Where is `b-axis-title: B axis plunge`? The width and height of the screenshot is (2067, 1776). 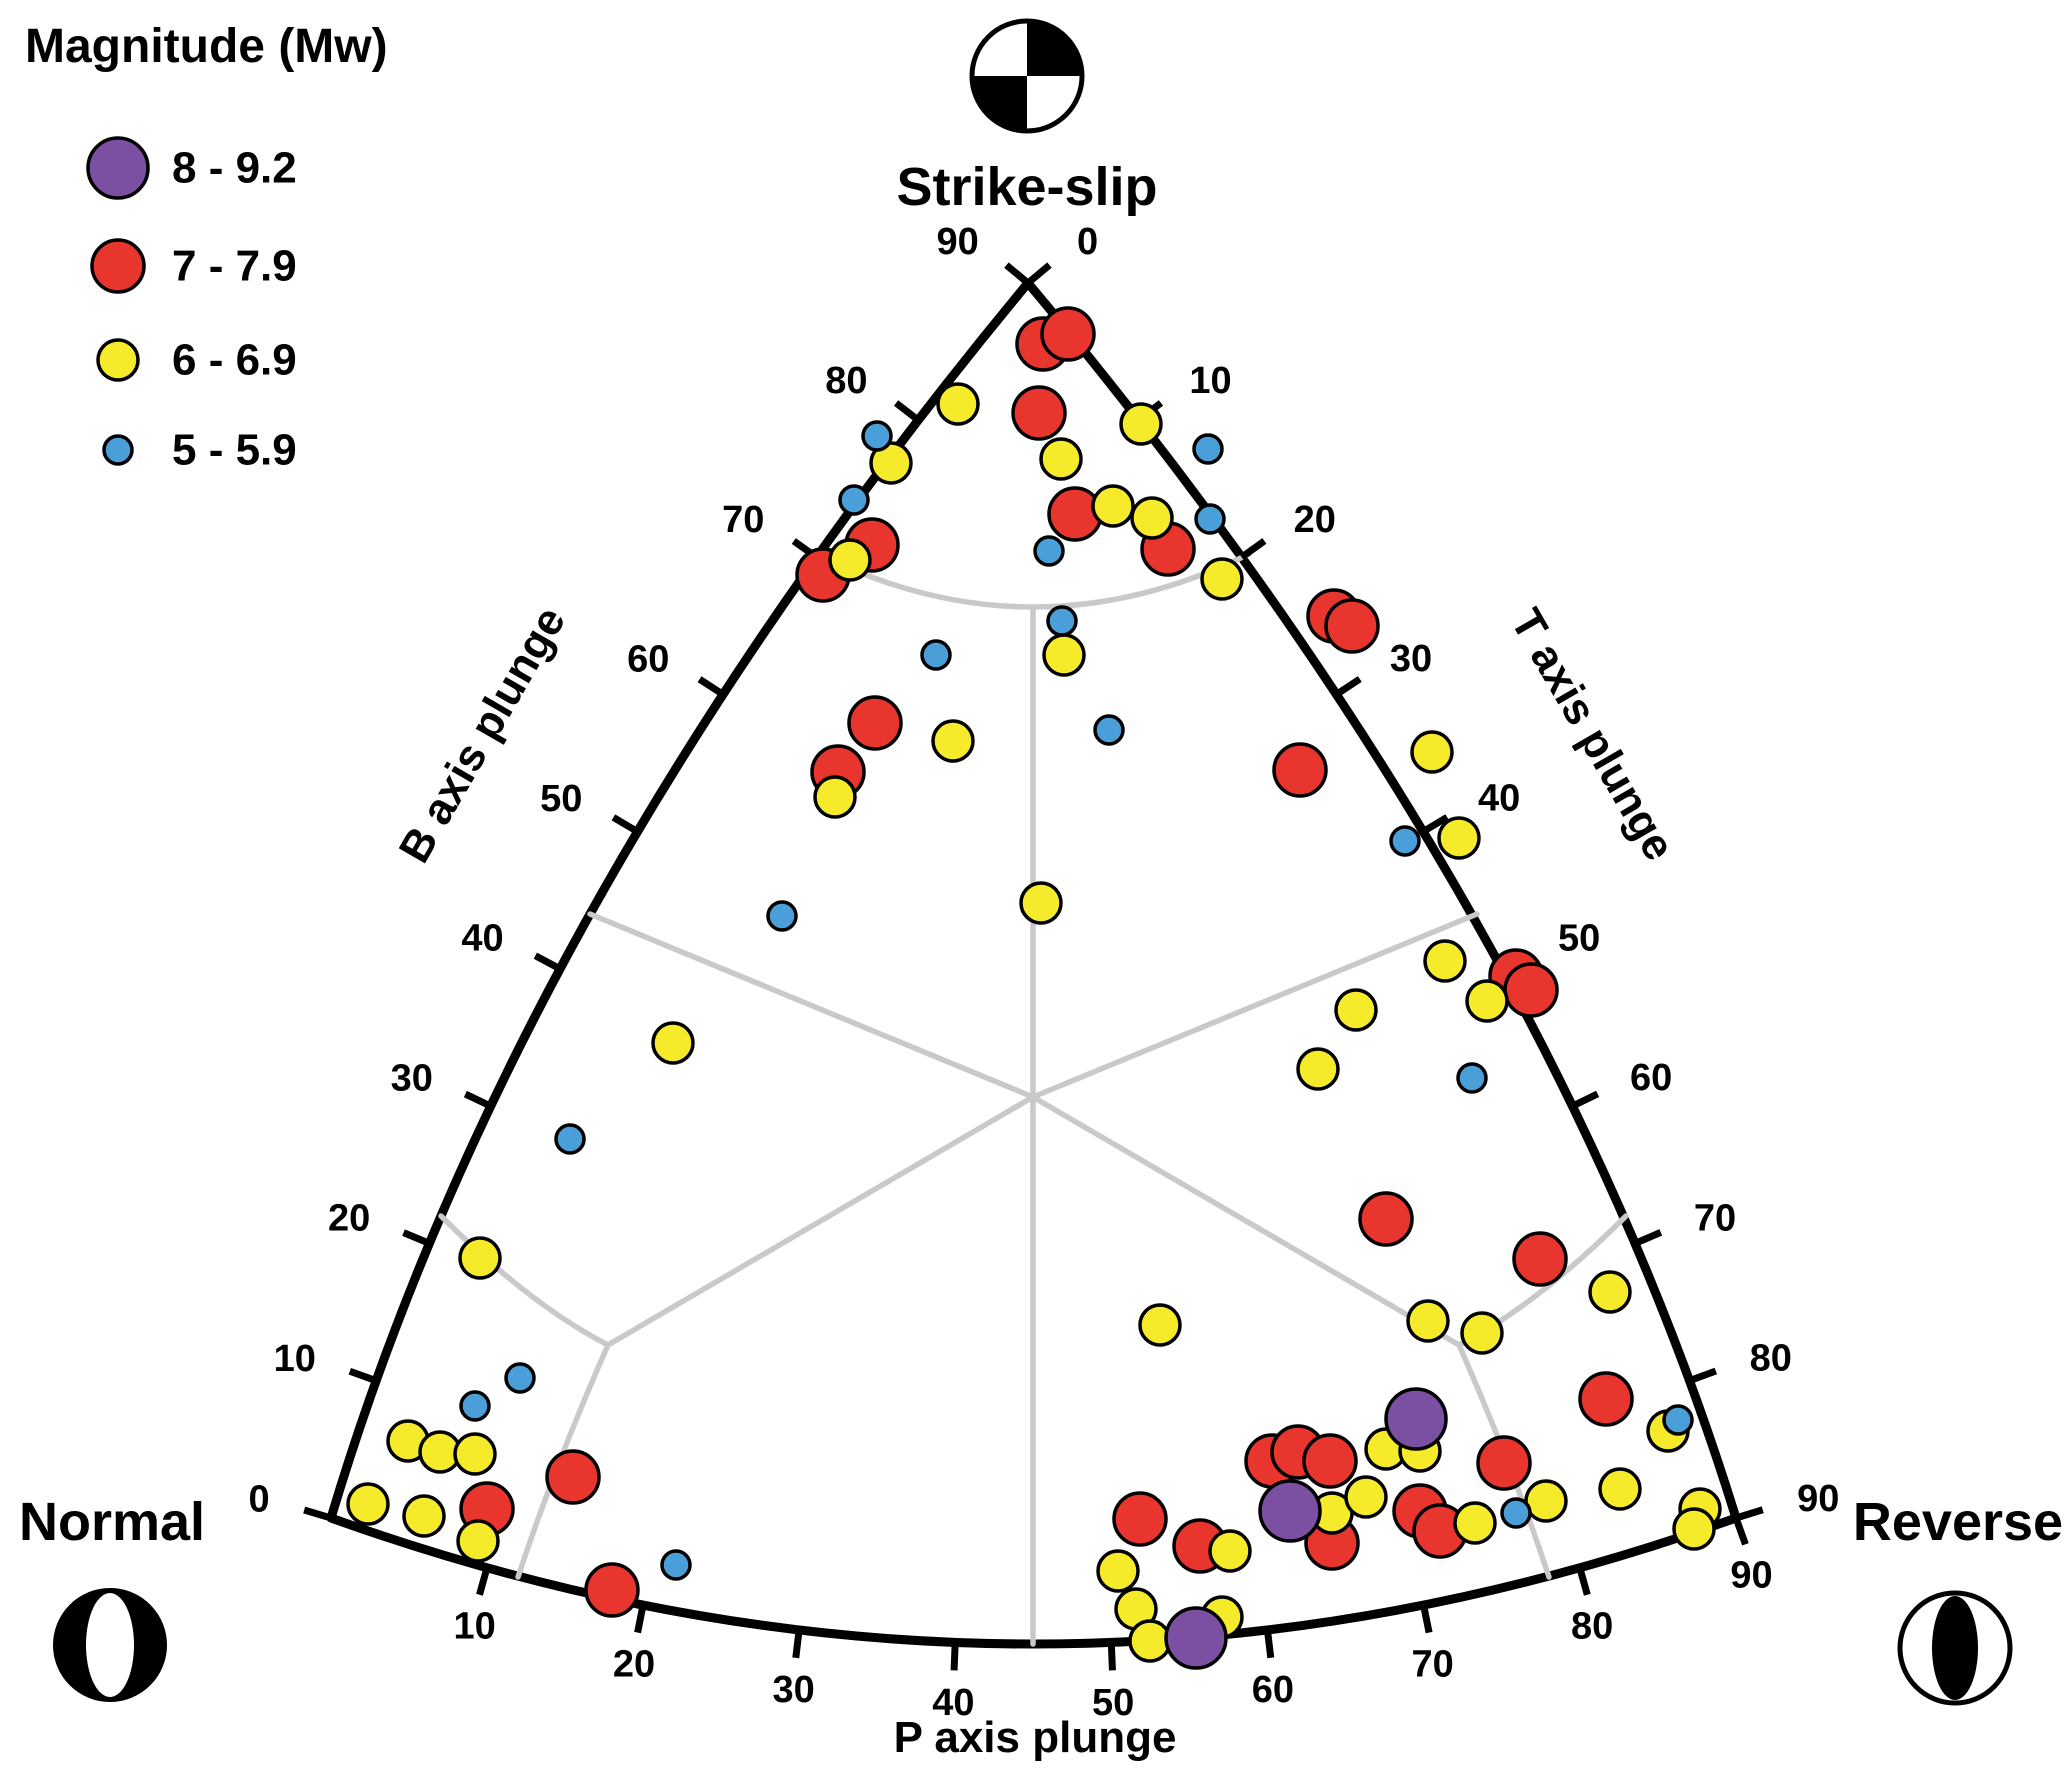 b-axis-title: B axis plunge is located at coordinates (482, 735).